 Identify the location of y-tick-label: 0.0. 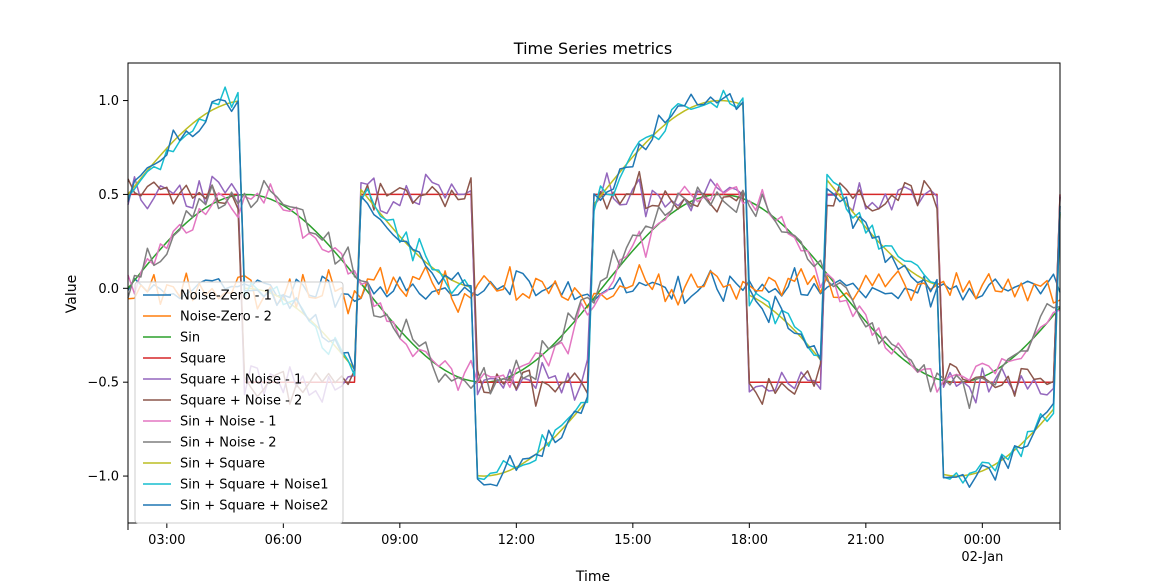
(108, 289).